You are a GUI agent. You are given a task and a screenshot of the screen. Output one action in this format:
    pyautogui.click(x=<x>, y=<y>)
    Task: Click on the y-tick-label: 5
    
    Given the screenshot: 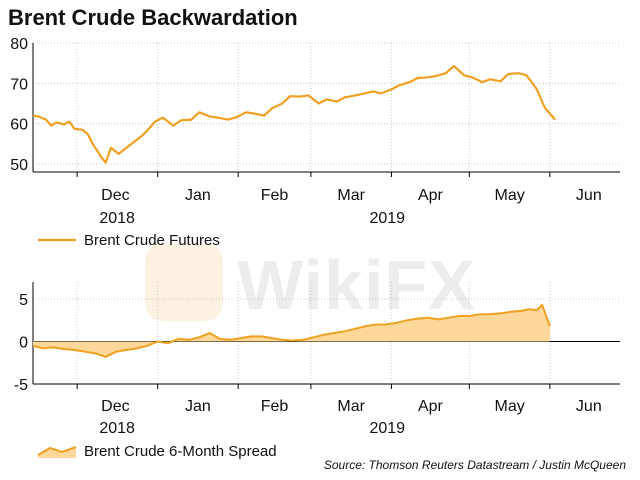 What is the action you would take?
    pyautogui.click(x=23, y=300)
    